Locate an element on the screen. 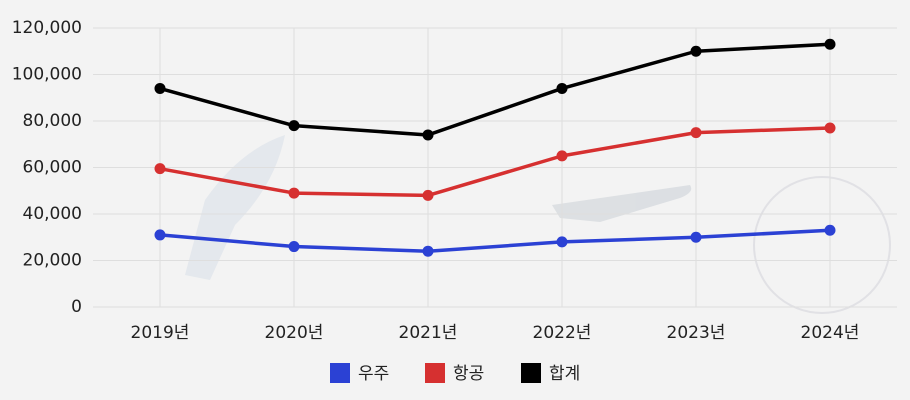  y-tick-label: 60,000 is located at coordinates (52, 168).